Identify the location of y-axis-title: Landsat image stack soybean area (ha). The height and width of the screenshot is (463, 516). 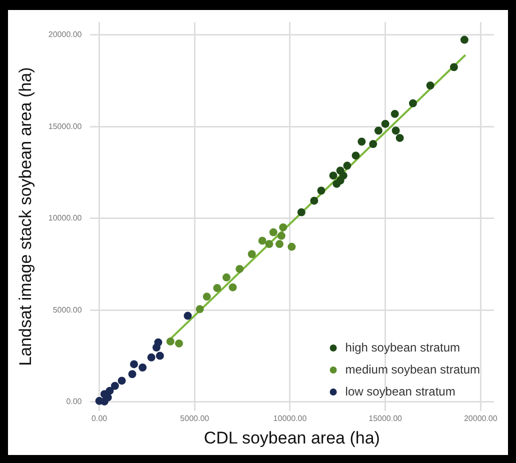
(25, 216).